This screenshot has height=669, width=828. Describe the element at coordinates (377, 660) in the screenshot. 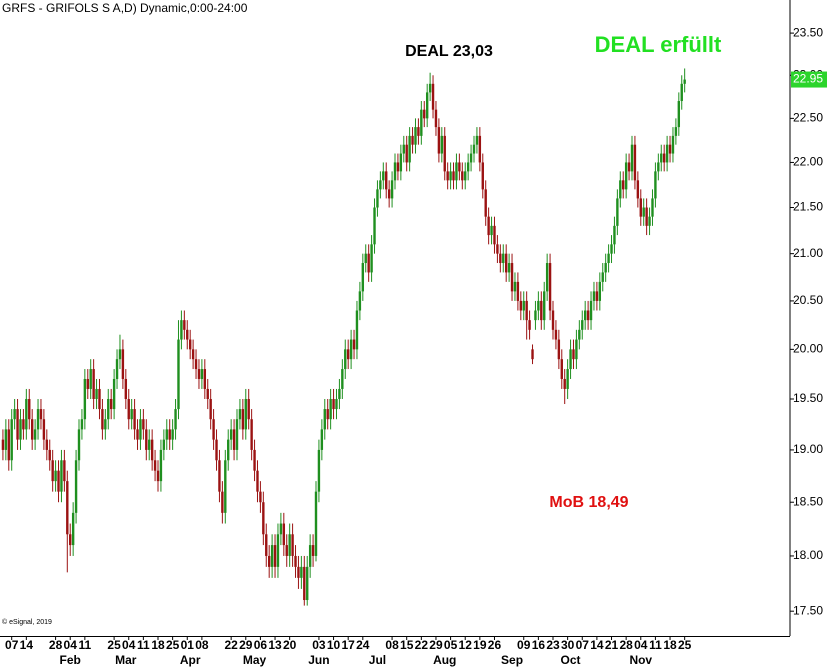

I see `month-label: Jul` at that location.